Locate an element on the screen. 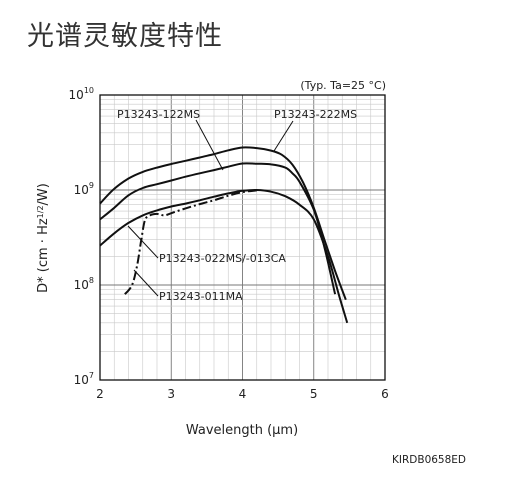 The height and width of the screenshot is (497, 532). figure-code: KIRDB0658ED is located at coordinates (429, 460).